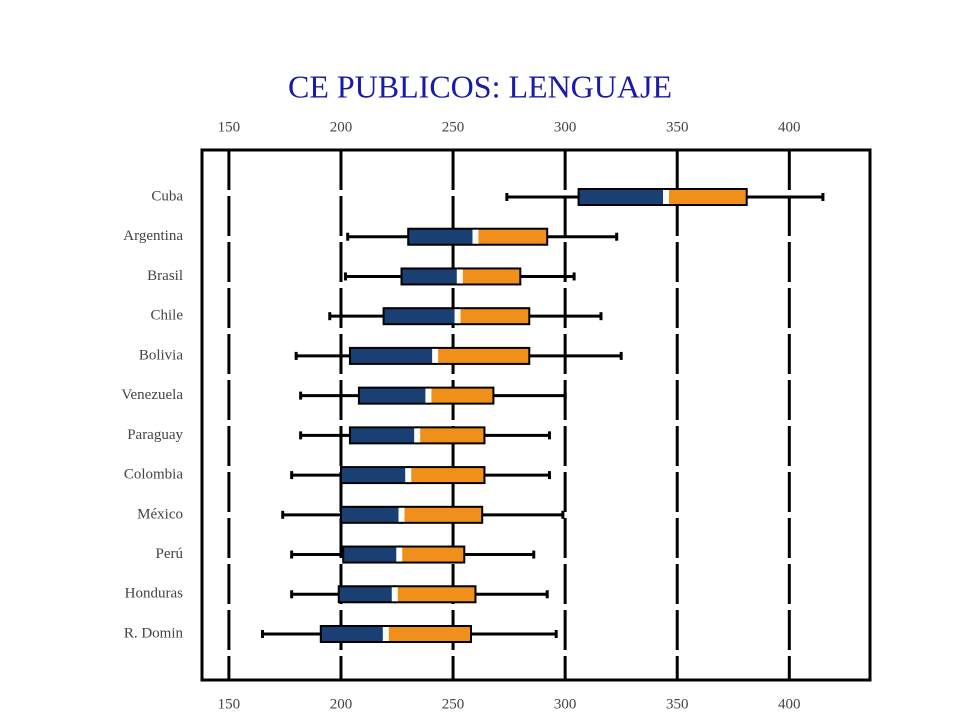 The height and width of the screenshot is (720, 960). I want to click on category-label: Honduras, so click(154, 594).